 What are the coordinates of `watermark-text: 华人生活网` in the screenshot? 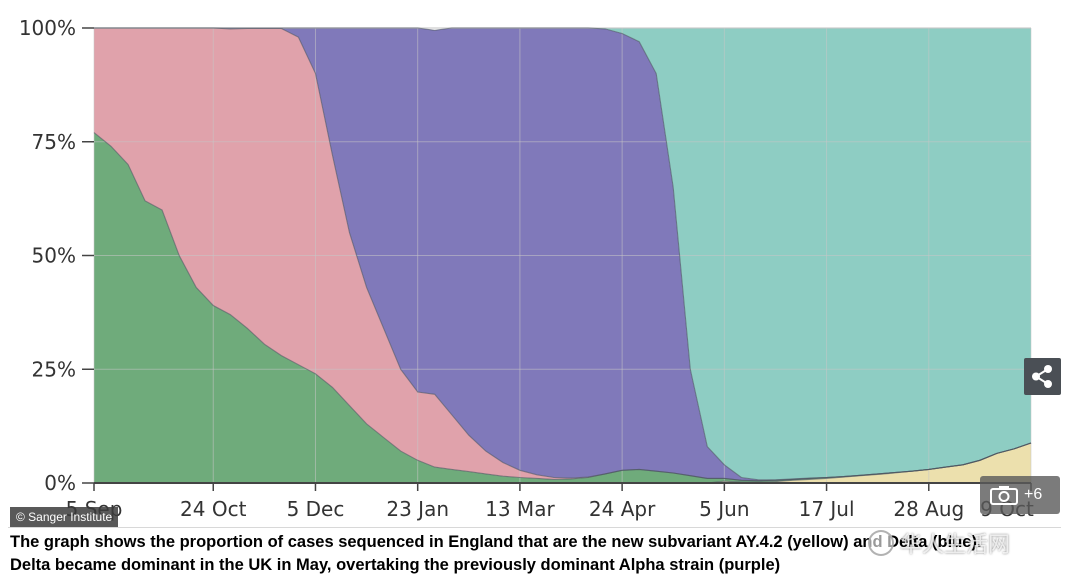 It's located at (955, 544).